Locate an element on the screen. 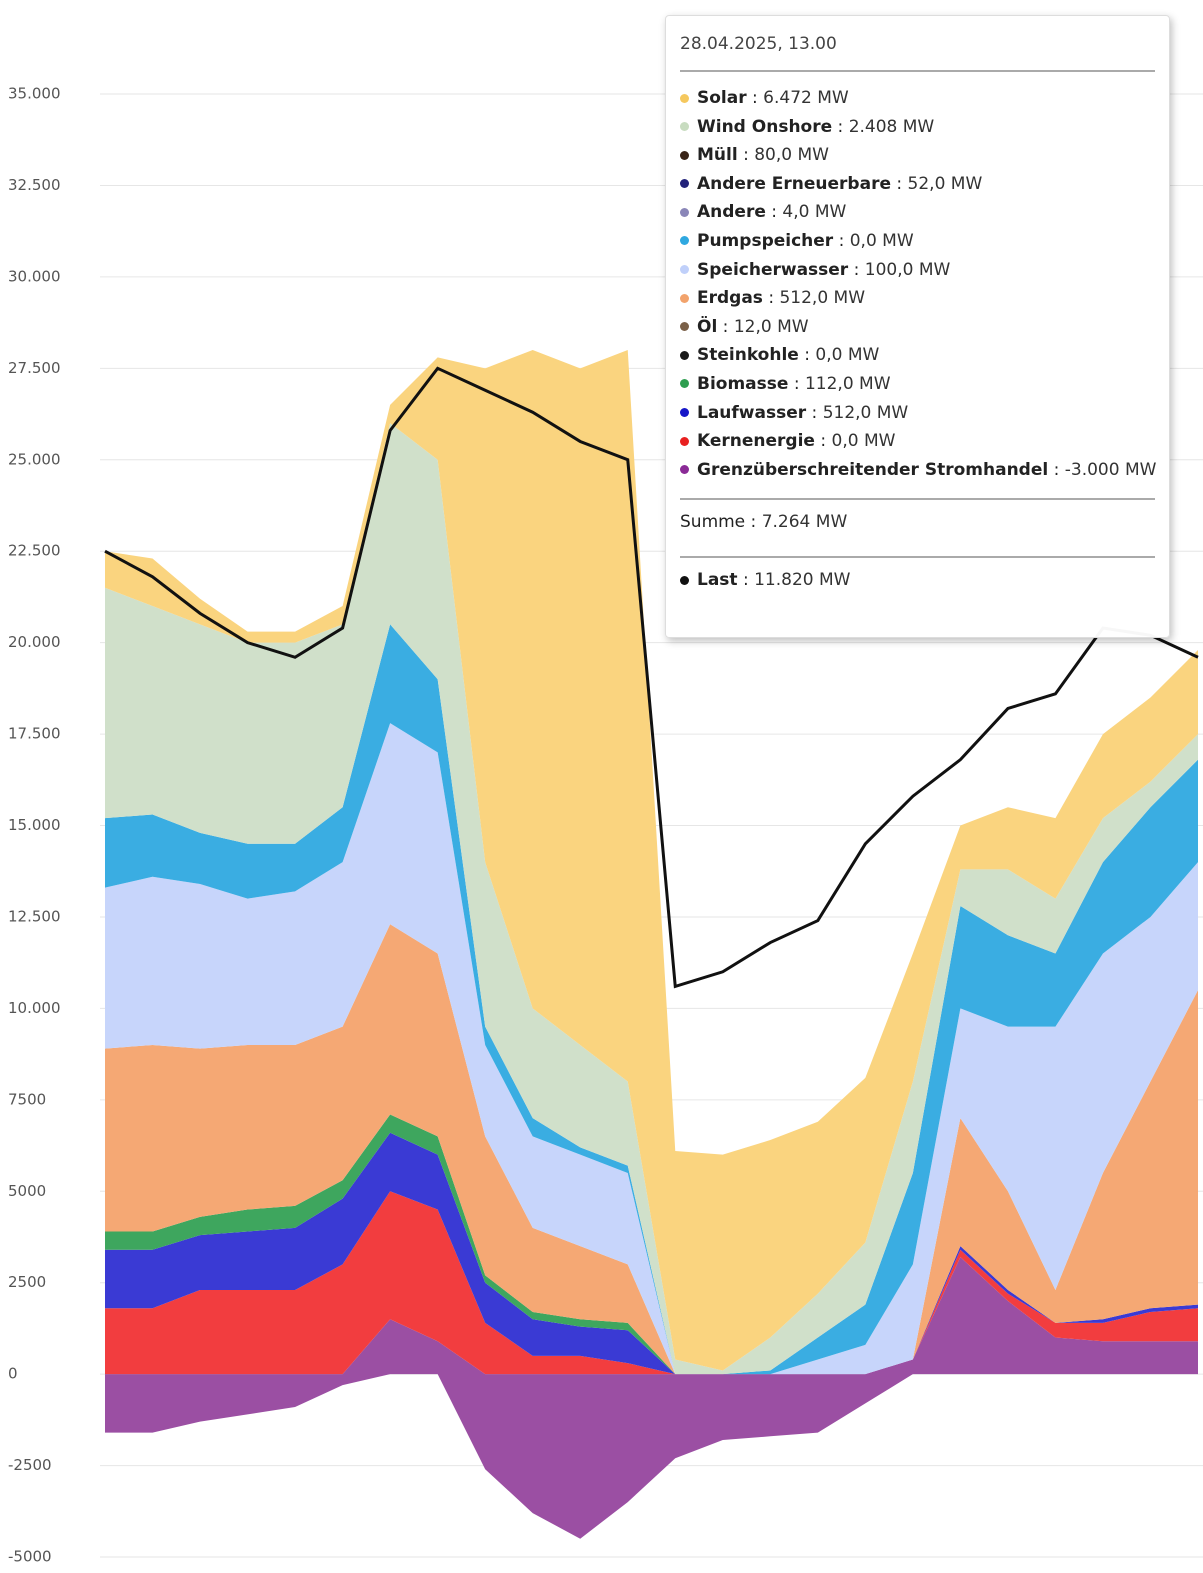 This screenshot has height=1573, width=1203. last-label: Last is located at coordinates (725, 580).